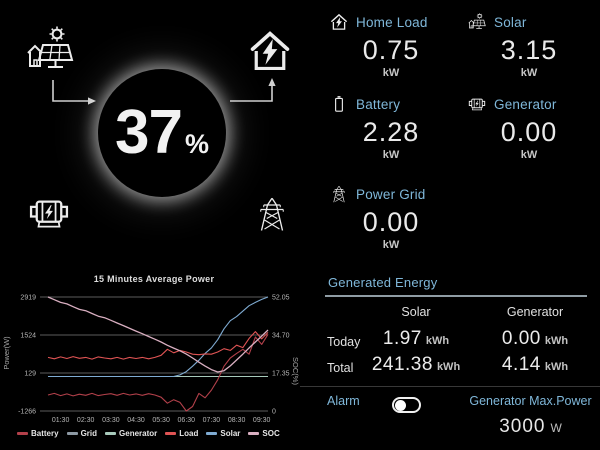 This screenshot has height=450, width=600. I want to click on svg-text: 17.35, so click(281, 374).